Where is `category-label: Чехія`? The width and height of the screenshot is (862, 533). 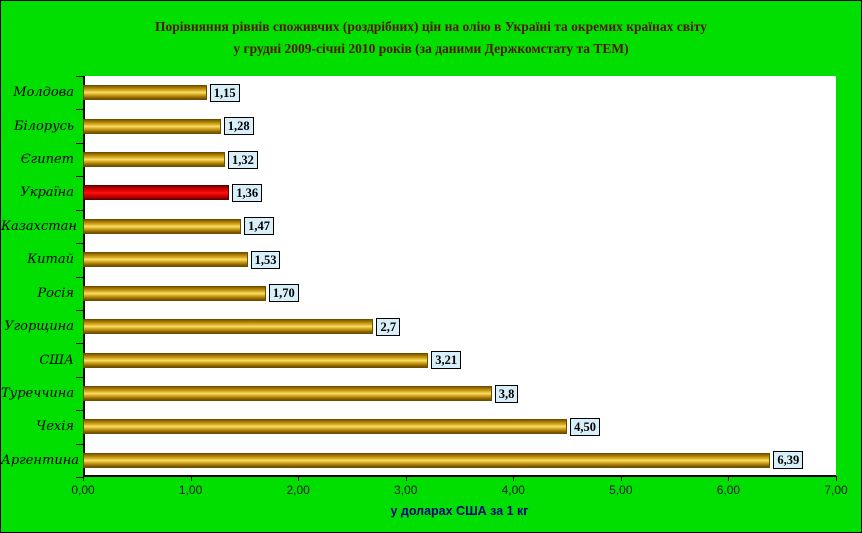
category-label: Чехія is located at coordinates (55, 427).